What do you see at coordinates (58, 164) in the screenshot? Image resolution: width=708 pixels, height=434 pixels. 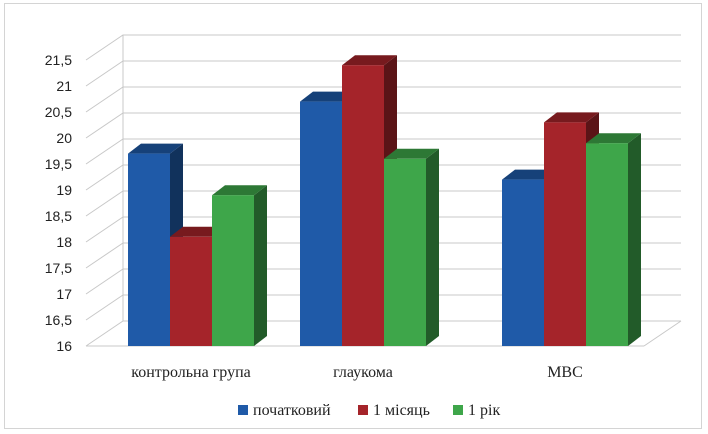 I see `y-tick-label: 19,5` at bounding box center [58, 164].